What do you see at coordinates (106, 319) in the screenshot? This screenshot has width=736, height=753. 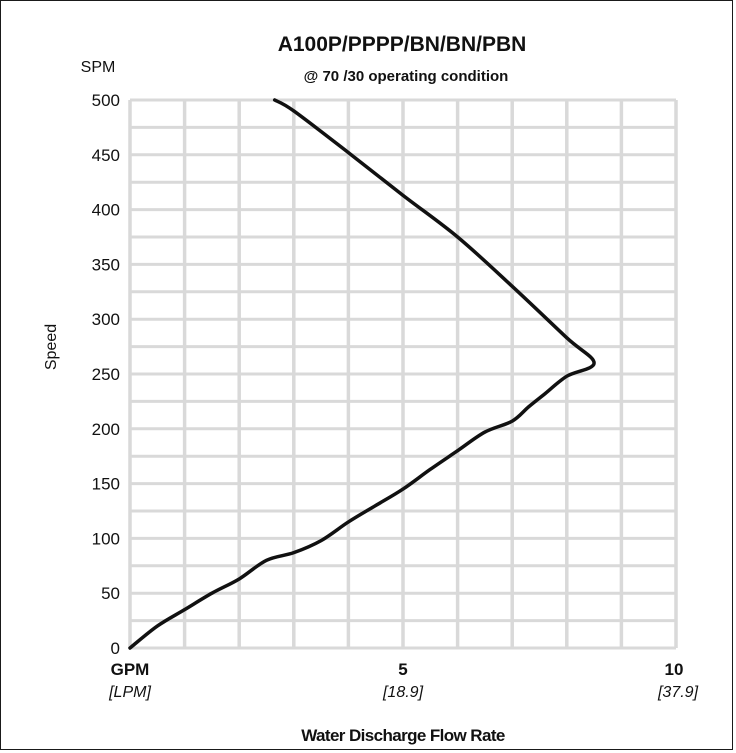 I see `y-tick-label: 300` at bounding box center [106, 319].